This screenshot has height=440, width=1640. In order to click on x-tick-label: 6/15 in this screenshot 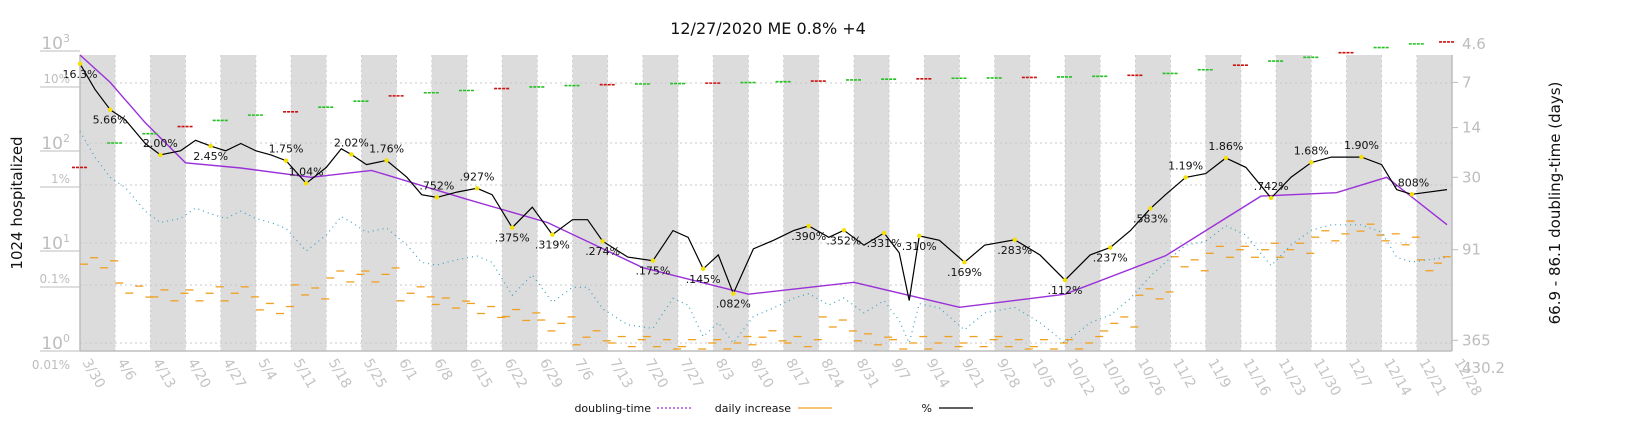, I will do `click(481, 373)`.